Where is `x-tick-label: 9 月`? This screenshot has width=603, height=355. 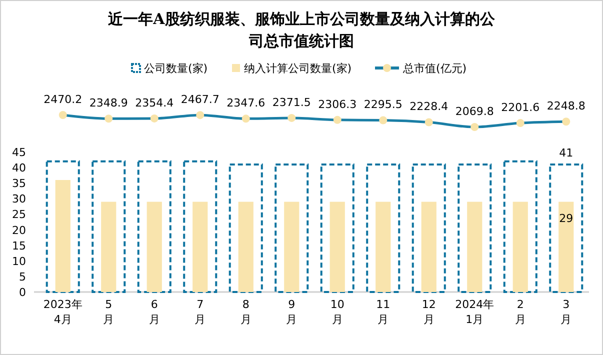
x-tick-label: 9 月 is located at coordinates (292, 312).